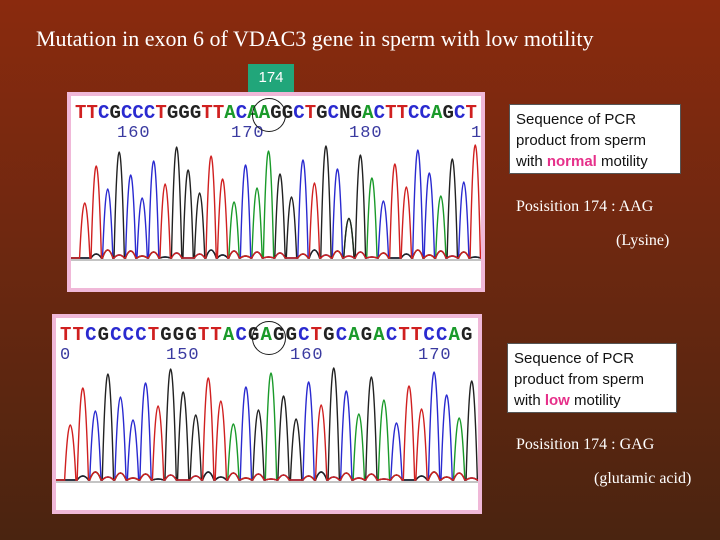 This screenshot has width=720, height=540. Describe the element at coordinates (66, 355) in the screenshot. I see `position-number: 0` at that location.